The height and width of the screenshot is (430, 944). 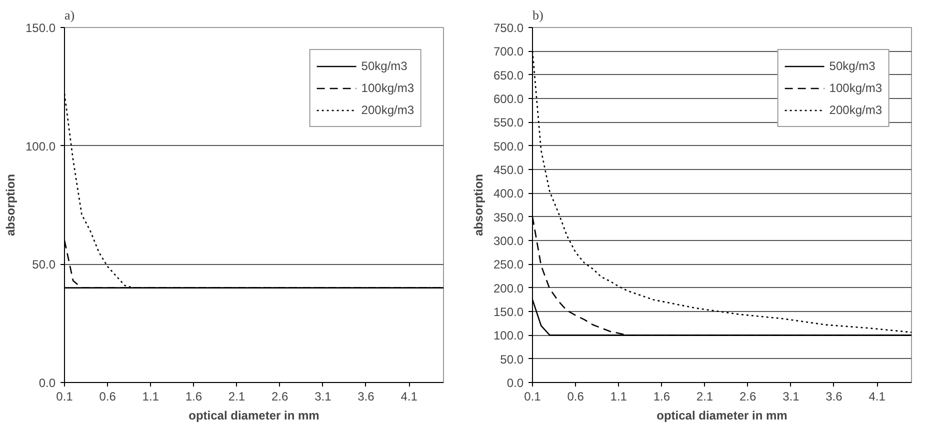 I want to click on y-tick-label: 600.0, so click(x=508, y=99).